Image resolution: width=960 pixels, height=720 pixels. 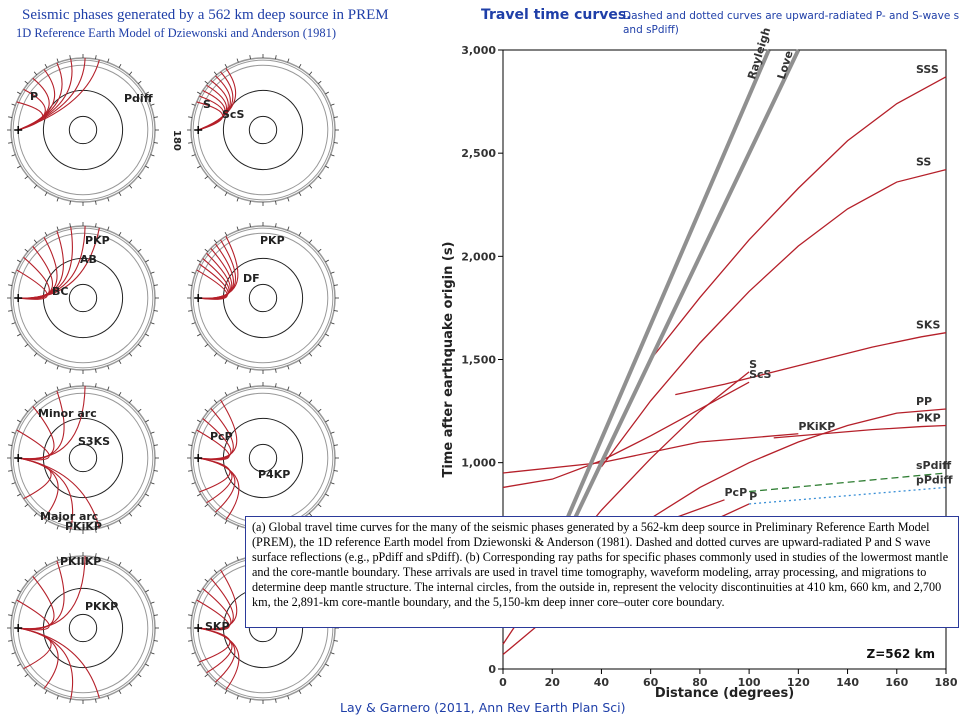 What do you see at coordinates (753, 364) in the screenshot?
I see `curve-label: S` at bounding box center [753, 364].